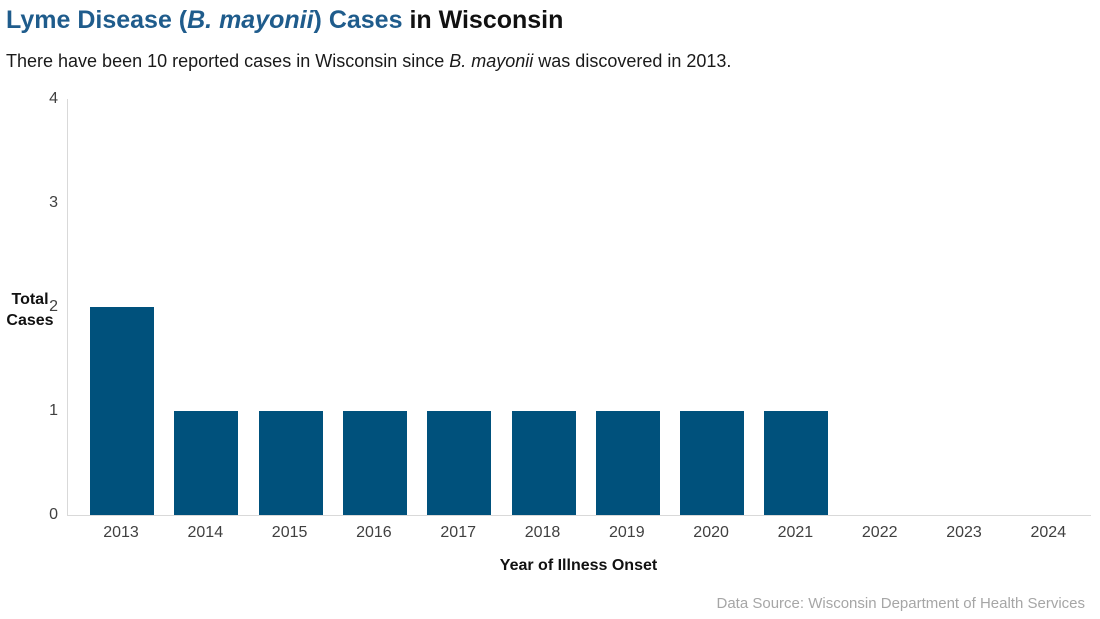  I want to click on chart-title-segment: Lyme Disease (, so click(97, 20).